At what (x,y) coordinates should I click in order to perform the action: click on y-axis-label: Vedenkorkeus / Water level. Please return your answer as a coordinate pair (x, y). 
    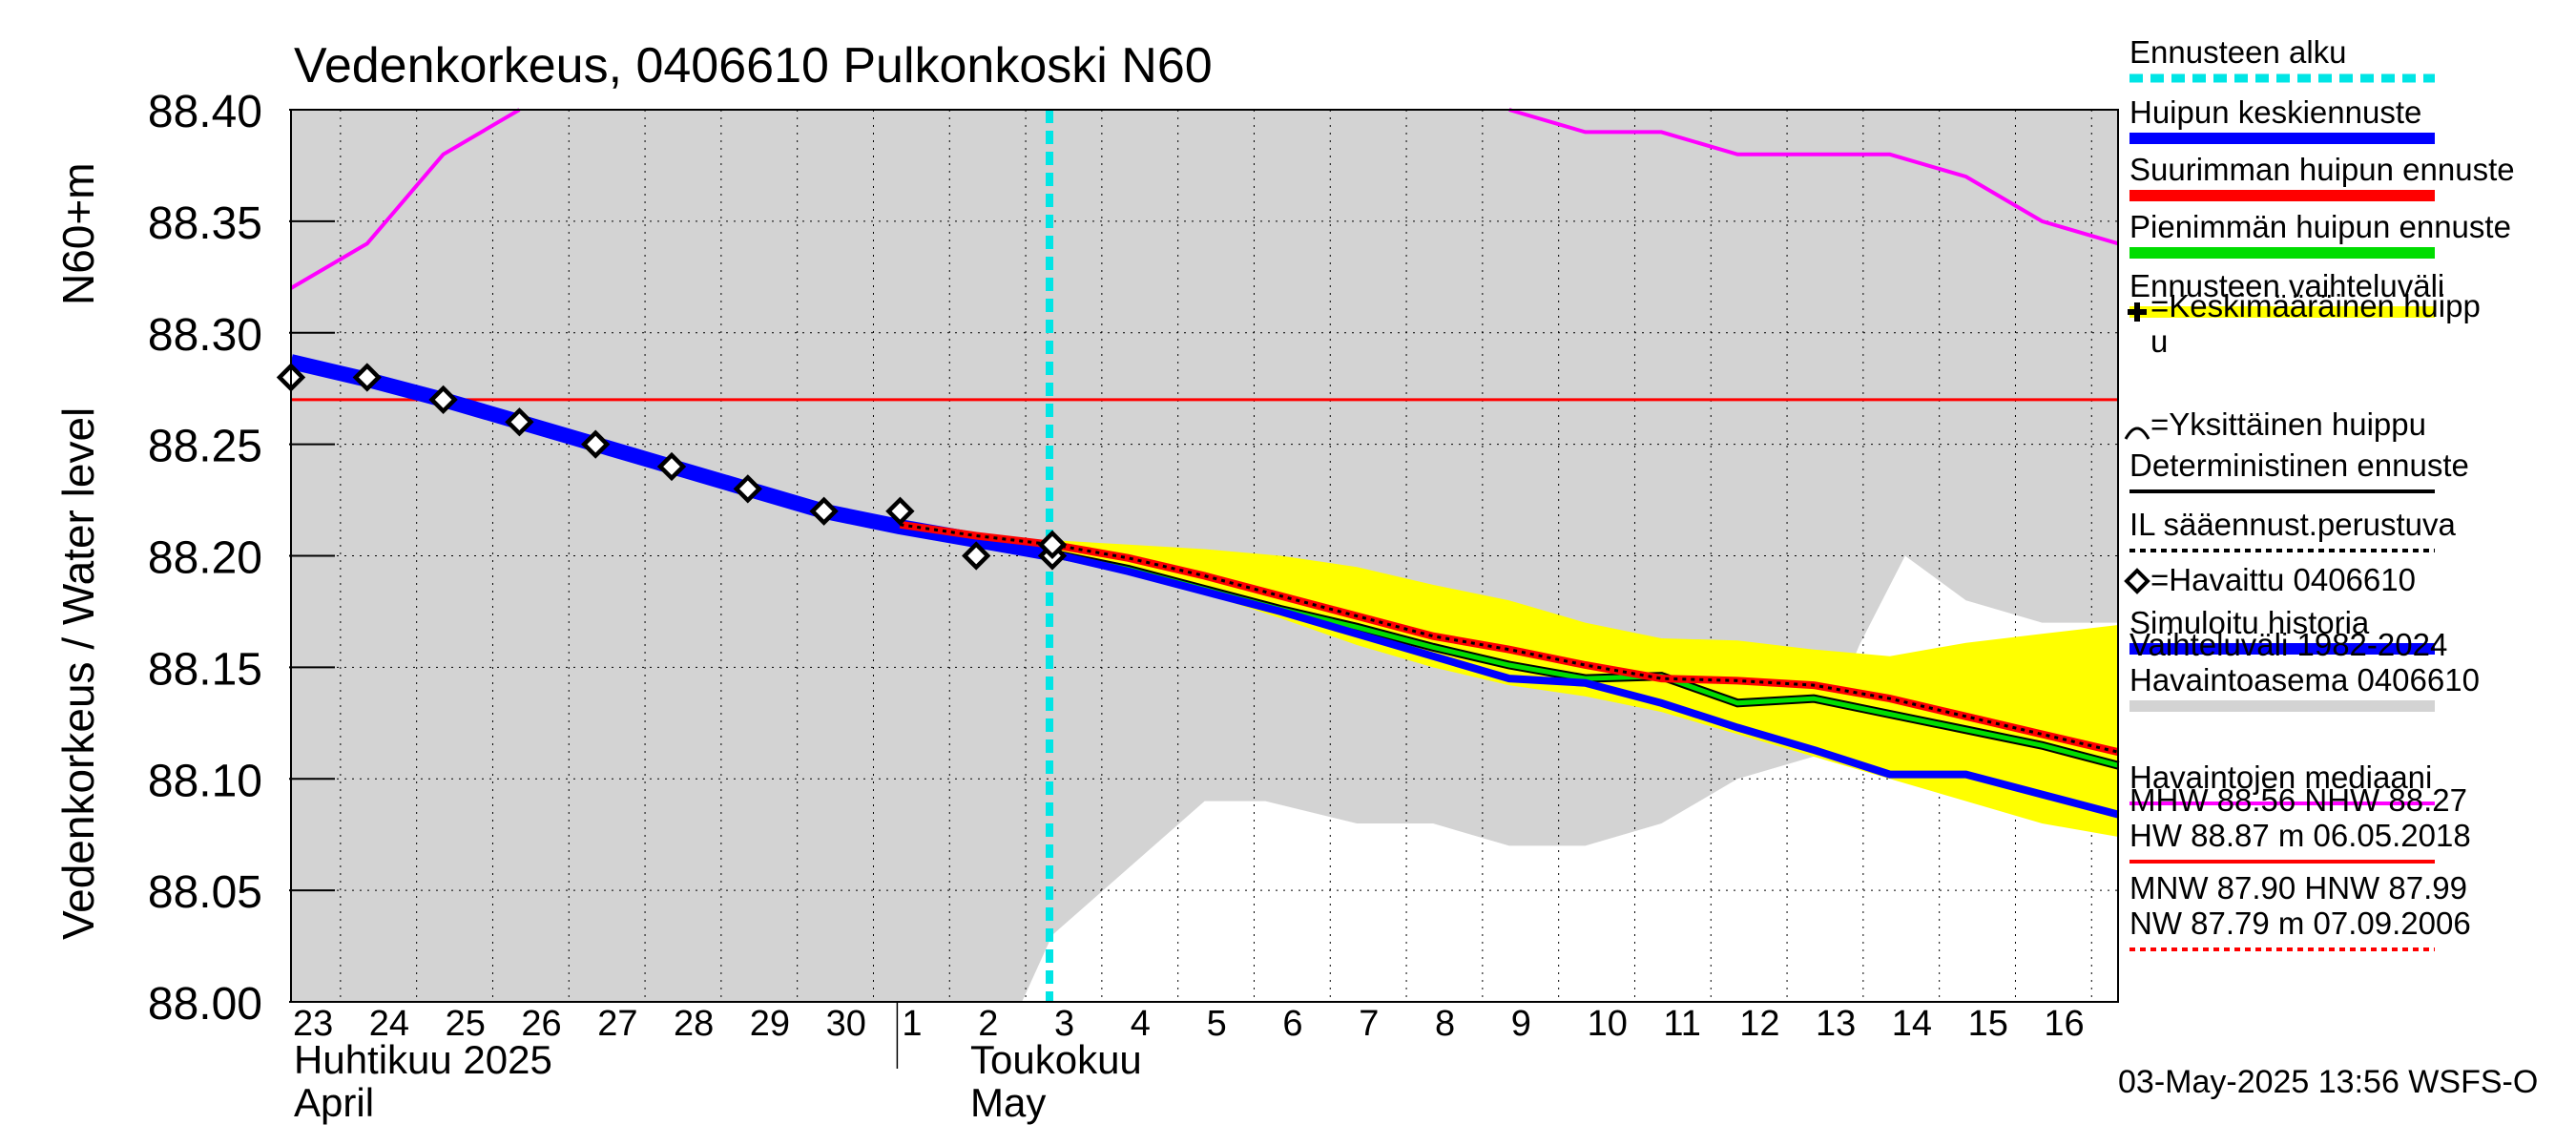
    Looking at the image, I should click on (78, 674).